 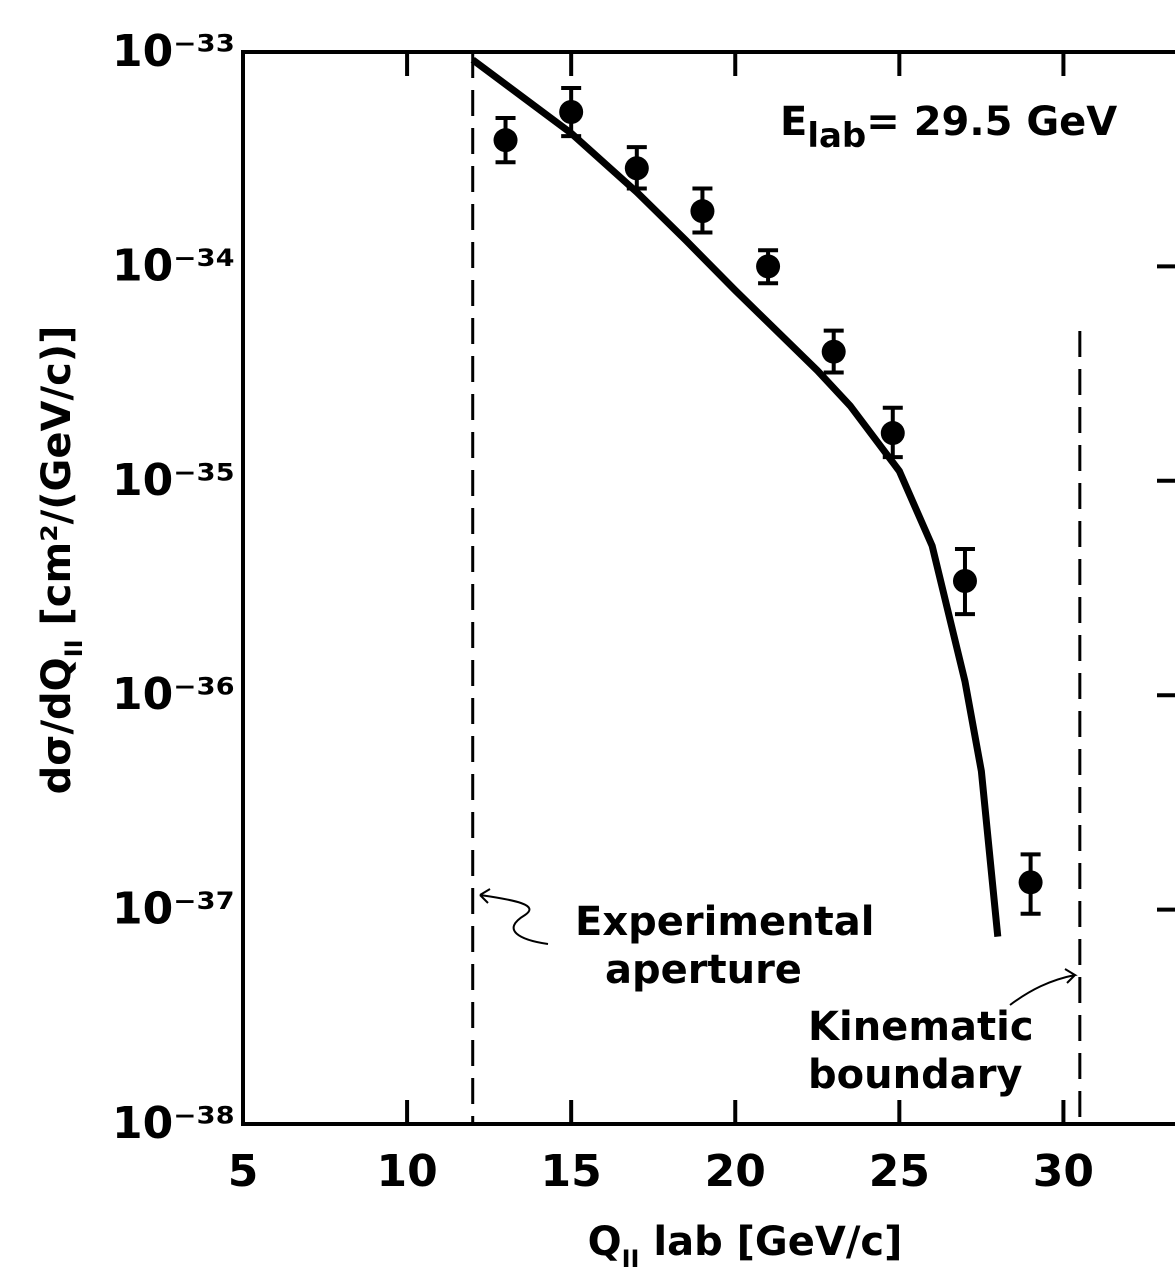 What do you see at coordinates (605, 1242) in the screenshot?
I see `x-axis-label-main: Q` at bounding box center [605, 1242].